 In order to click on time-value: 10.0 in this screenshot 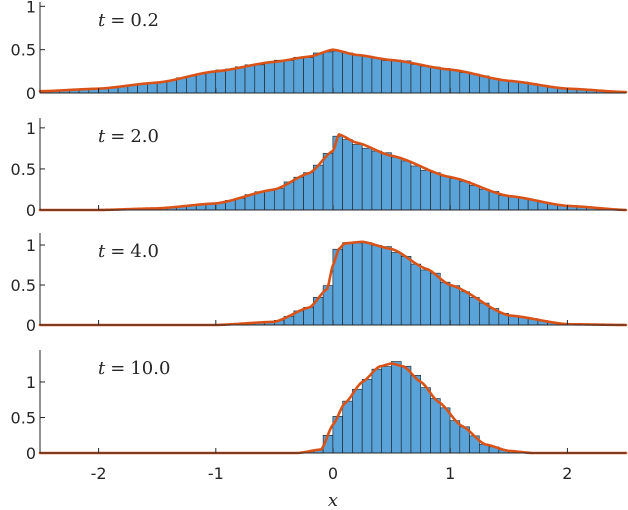, I will do `click(150, 368)`.